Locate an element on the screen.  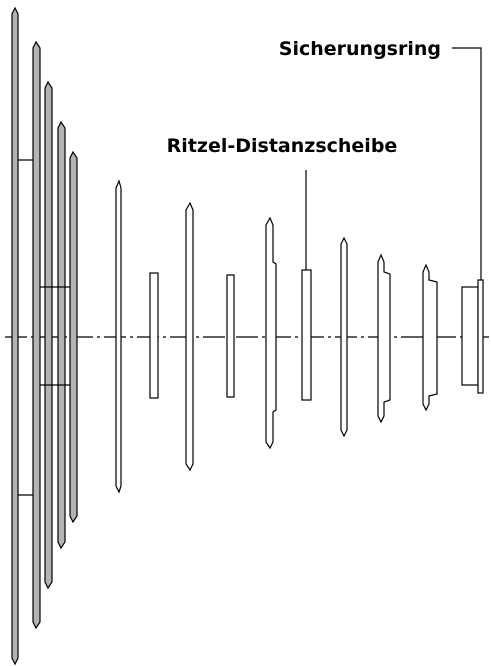
spacer-part is located at coordinates (306, 335).